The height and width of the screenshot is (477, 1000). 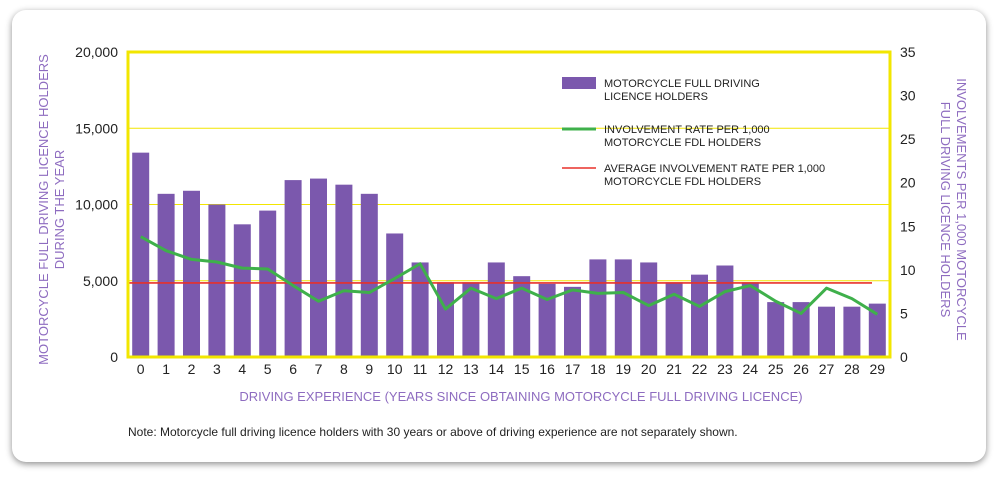 What do you see at coordinates (369, 369) in the screenshot?
I see `x-tick-label: 9` at bounding box center [369, 369].